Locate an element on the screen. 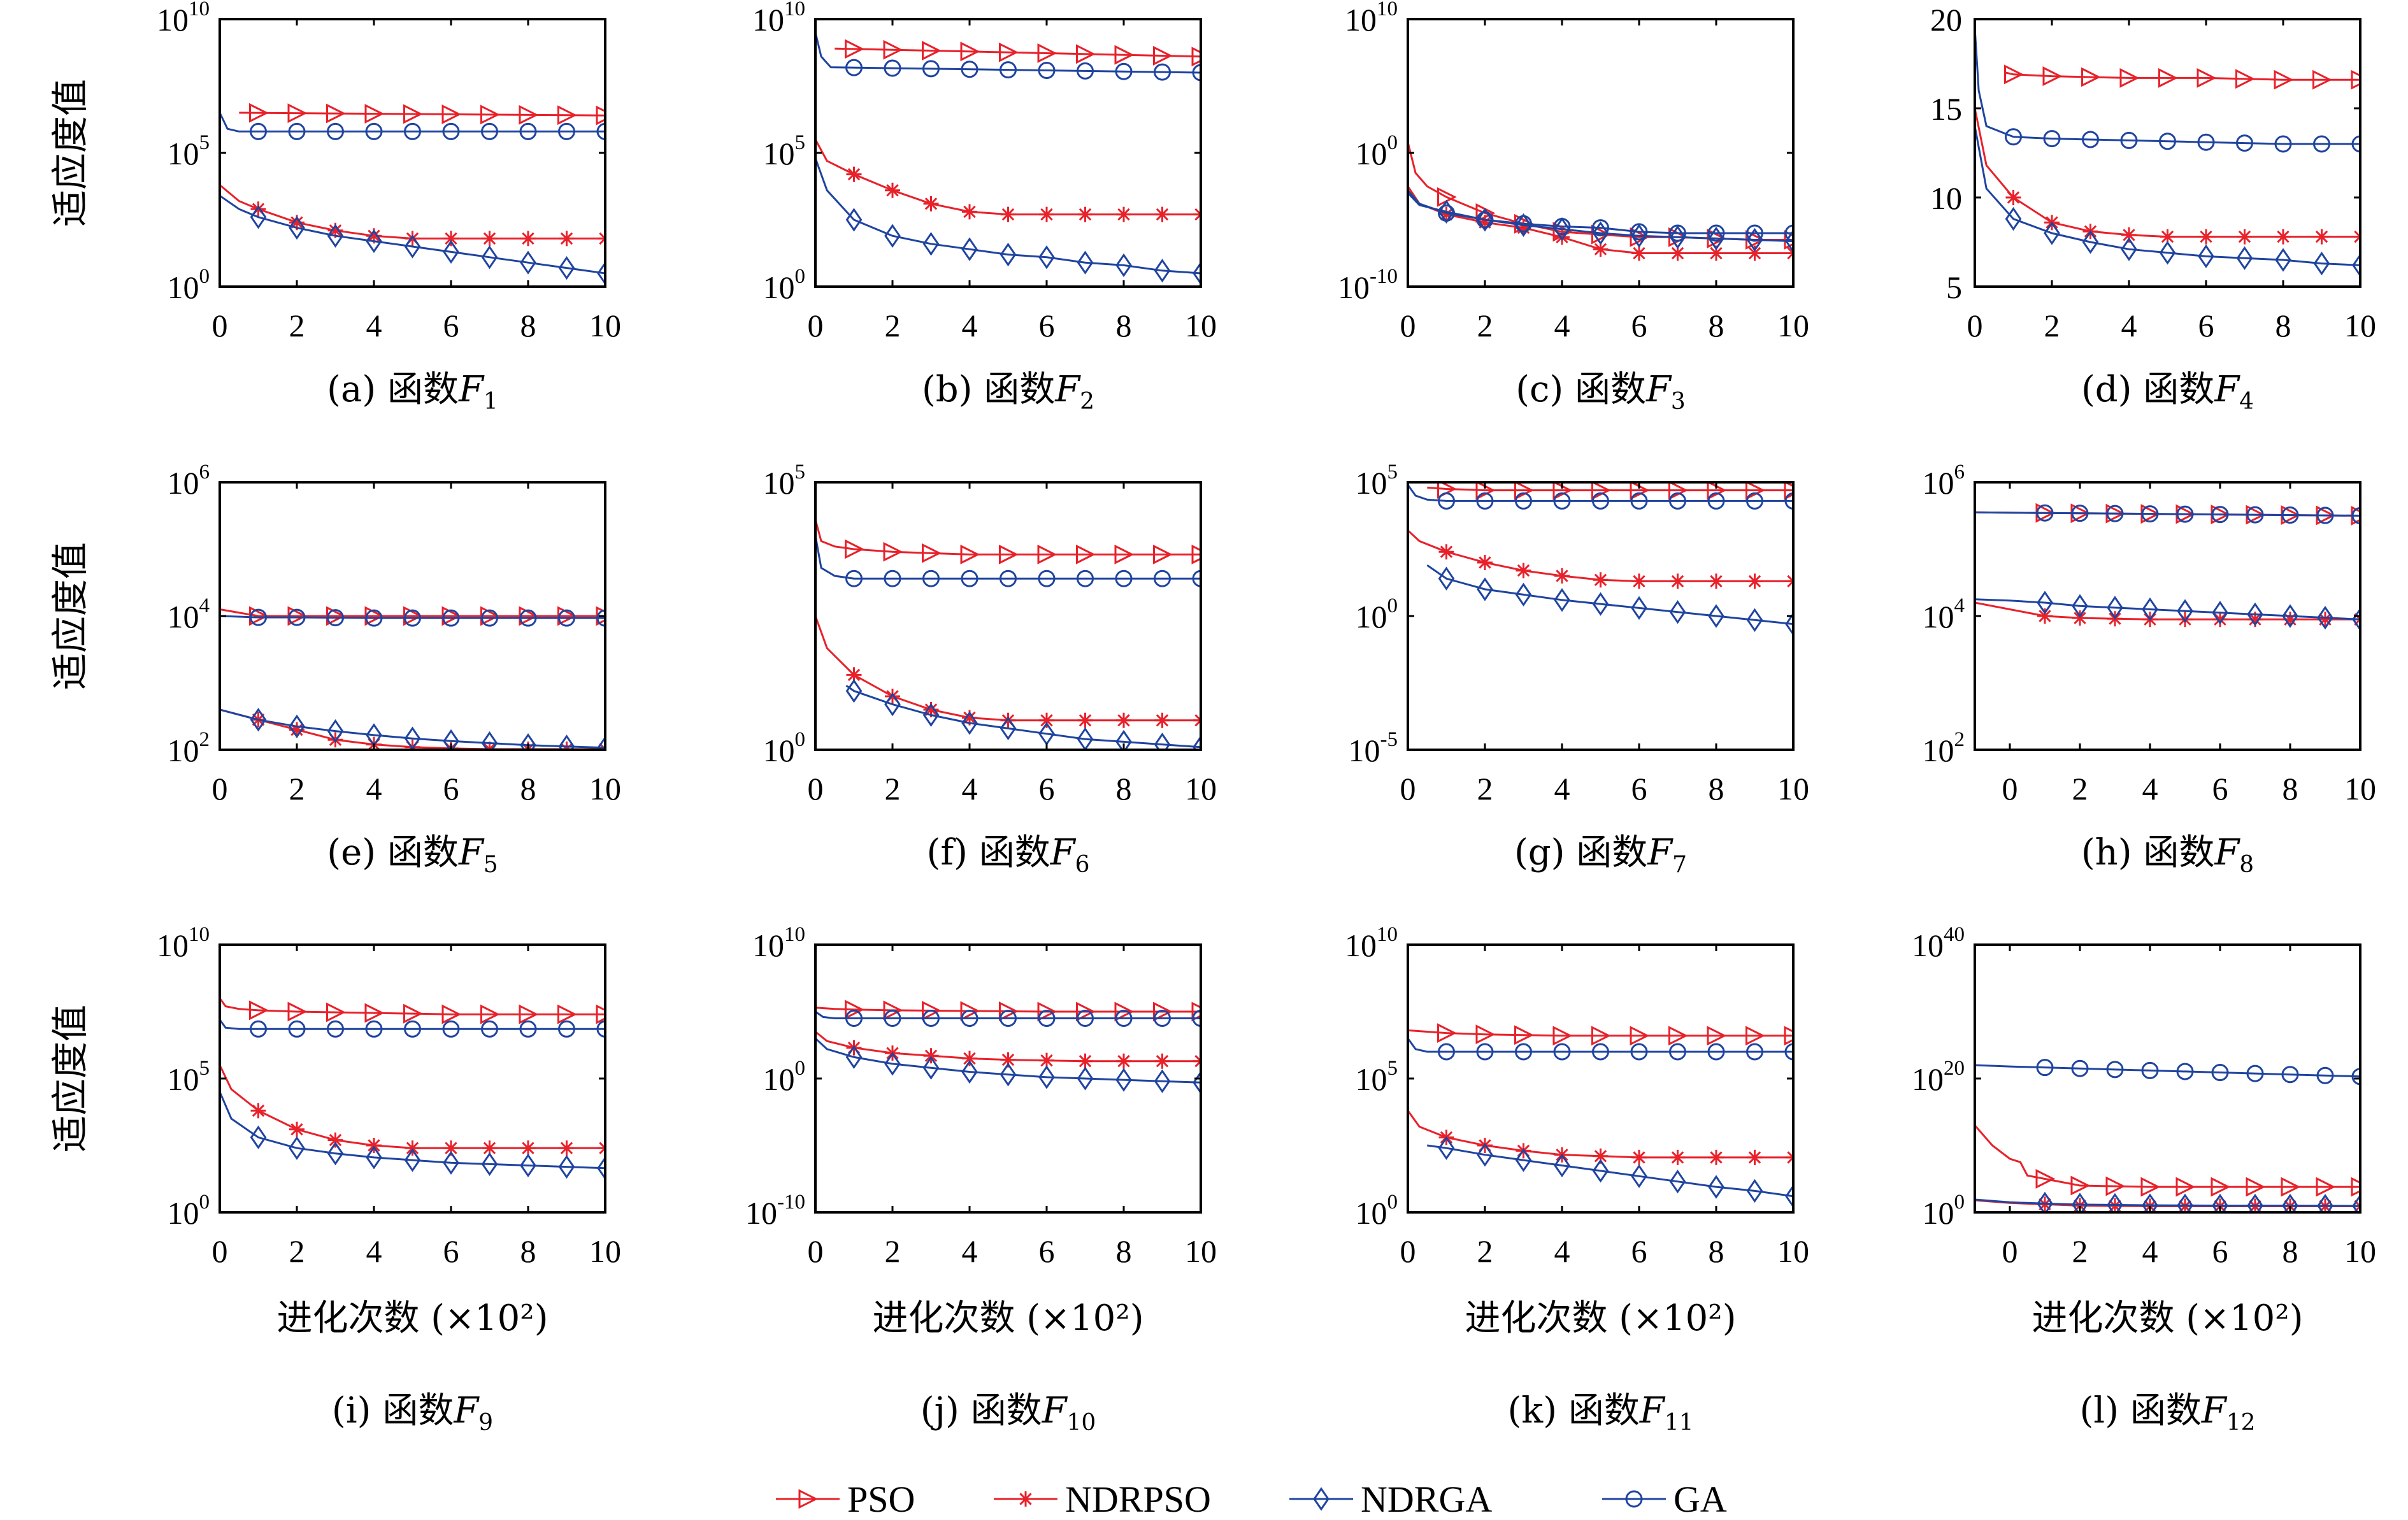 Image resolution: width=2408 pixels, height=1520 pixels. y-tick-label: 10⁰ is located at coordinates (784, 285).